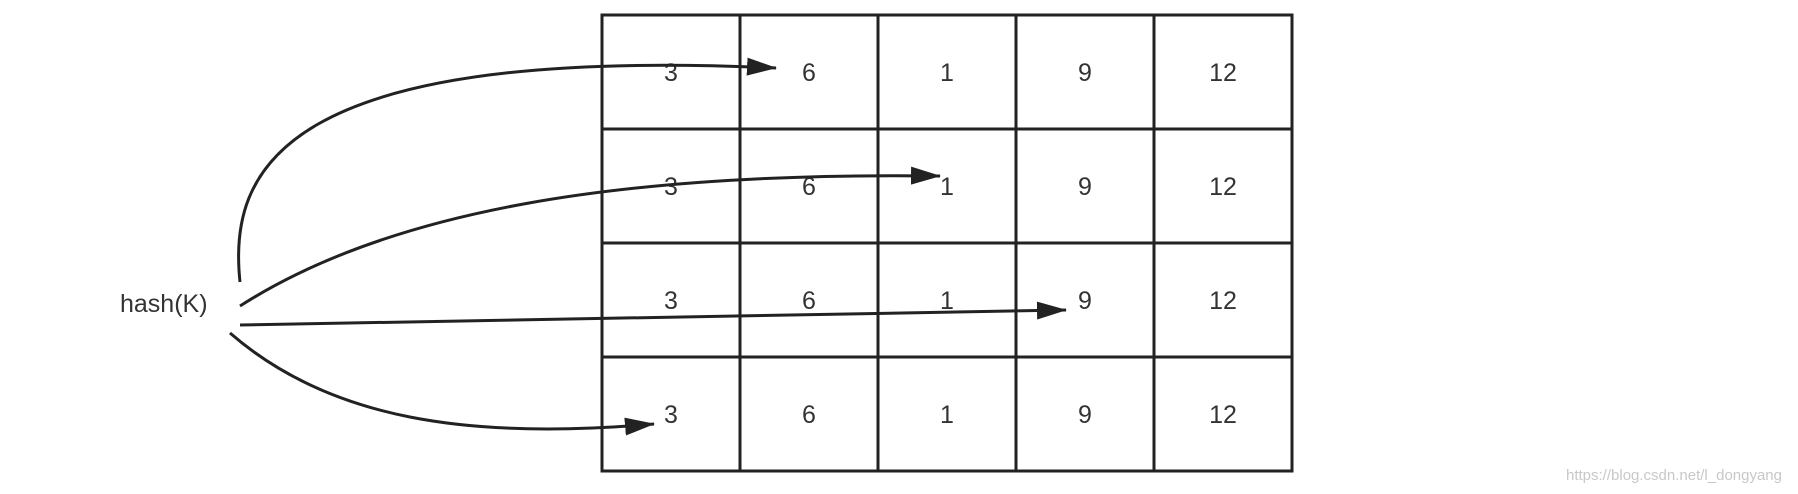  What do you see at coordinates (590, 237) in the screenshot?
I see `arrow-to-row2-col3` at bounding box center [590, 237].